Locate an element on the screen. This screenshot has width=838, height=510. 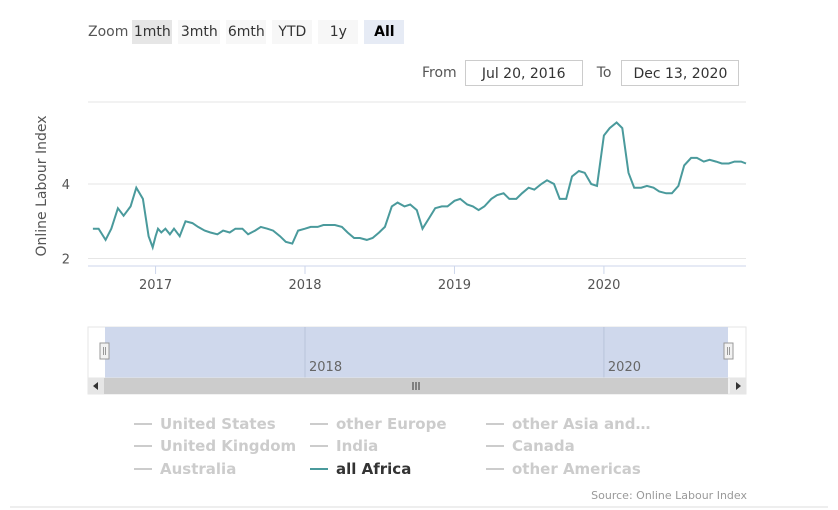
from-date-input: Jul 20, 2016 is located at coordinates (523, 73).